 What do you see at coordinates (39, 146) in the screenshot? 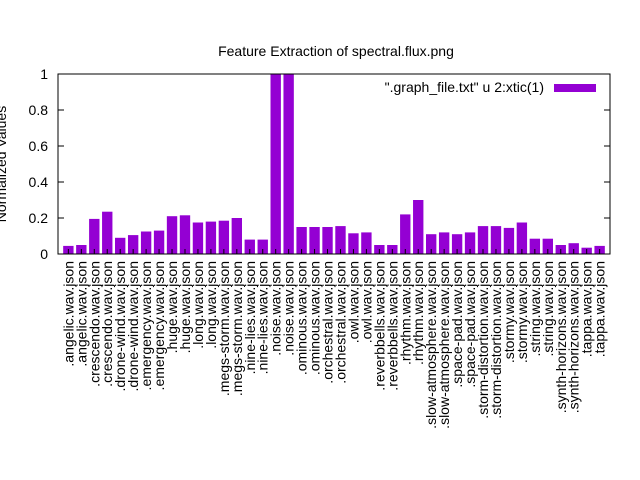
I see `y-tick-label: 0.6` at bounding box center [39, 146].